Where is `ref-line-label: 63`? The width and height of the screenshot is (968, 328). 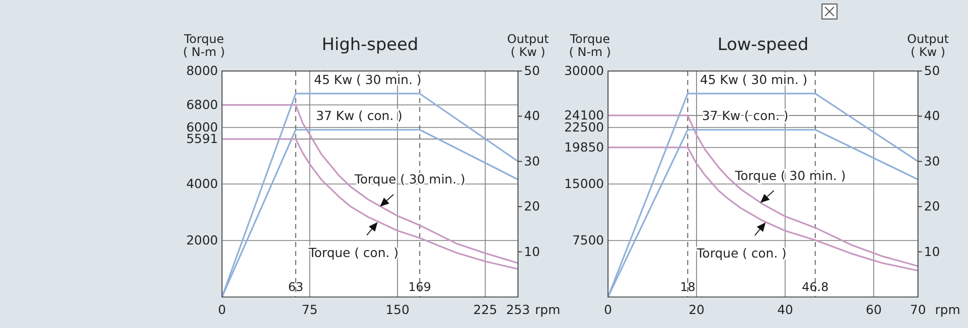
ref-line-label: 63 is located at coordinates (296, 287).